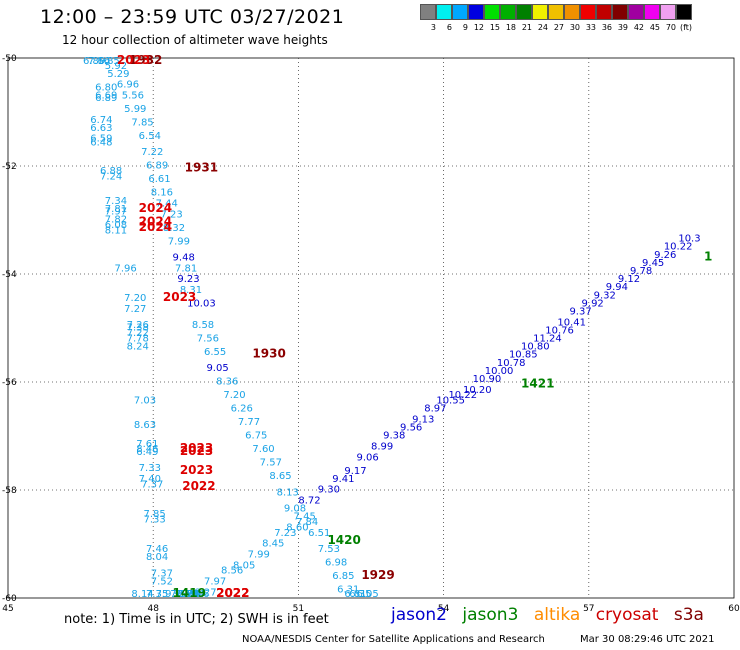 This screenshot has width=740, height=650. I want to click on legend-label: 9, so click(465, 27).